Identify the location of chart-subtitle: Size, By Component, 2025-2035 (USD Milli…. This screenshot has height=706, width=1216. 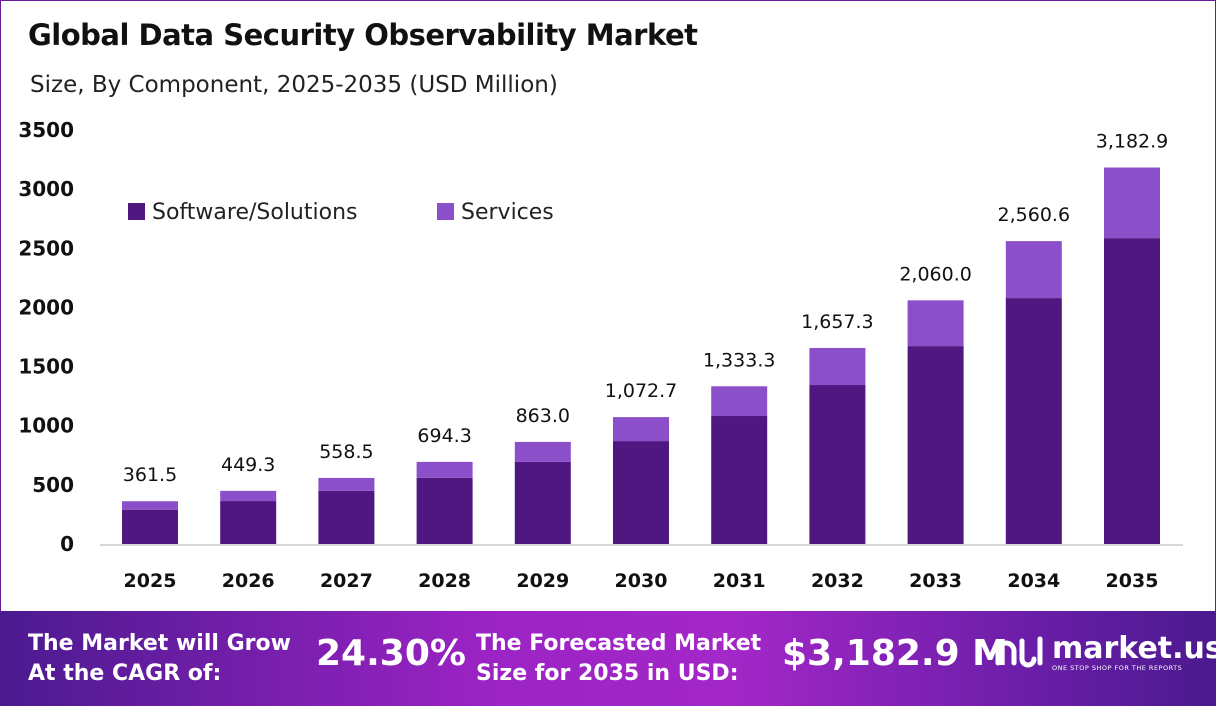
(294, 85).